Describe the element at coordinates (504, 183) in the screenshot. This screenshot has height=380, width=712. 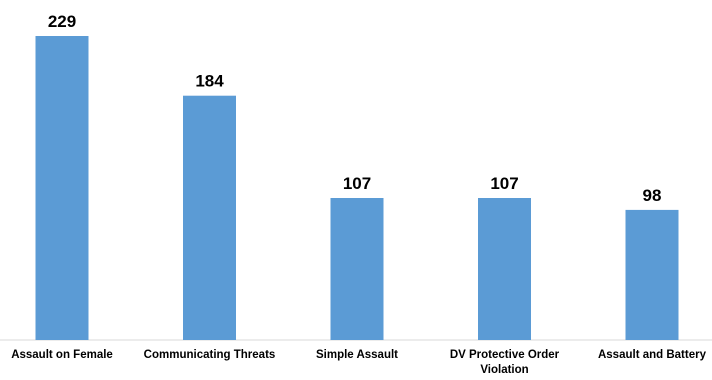
I see `value-label-3: 107` at that location.